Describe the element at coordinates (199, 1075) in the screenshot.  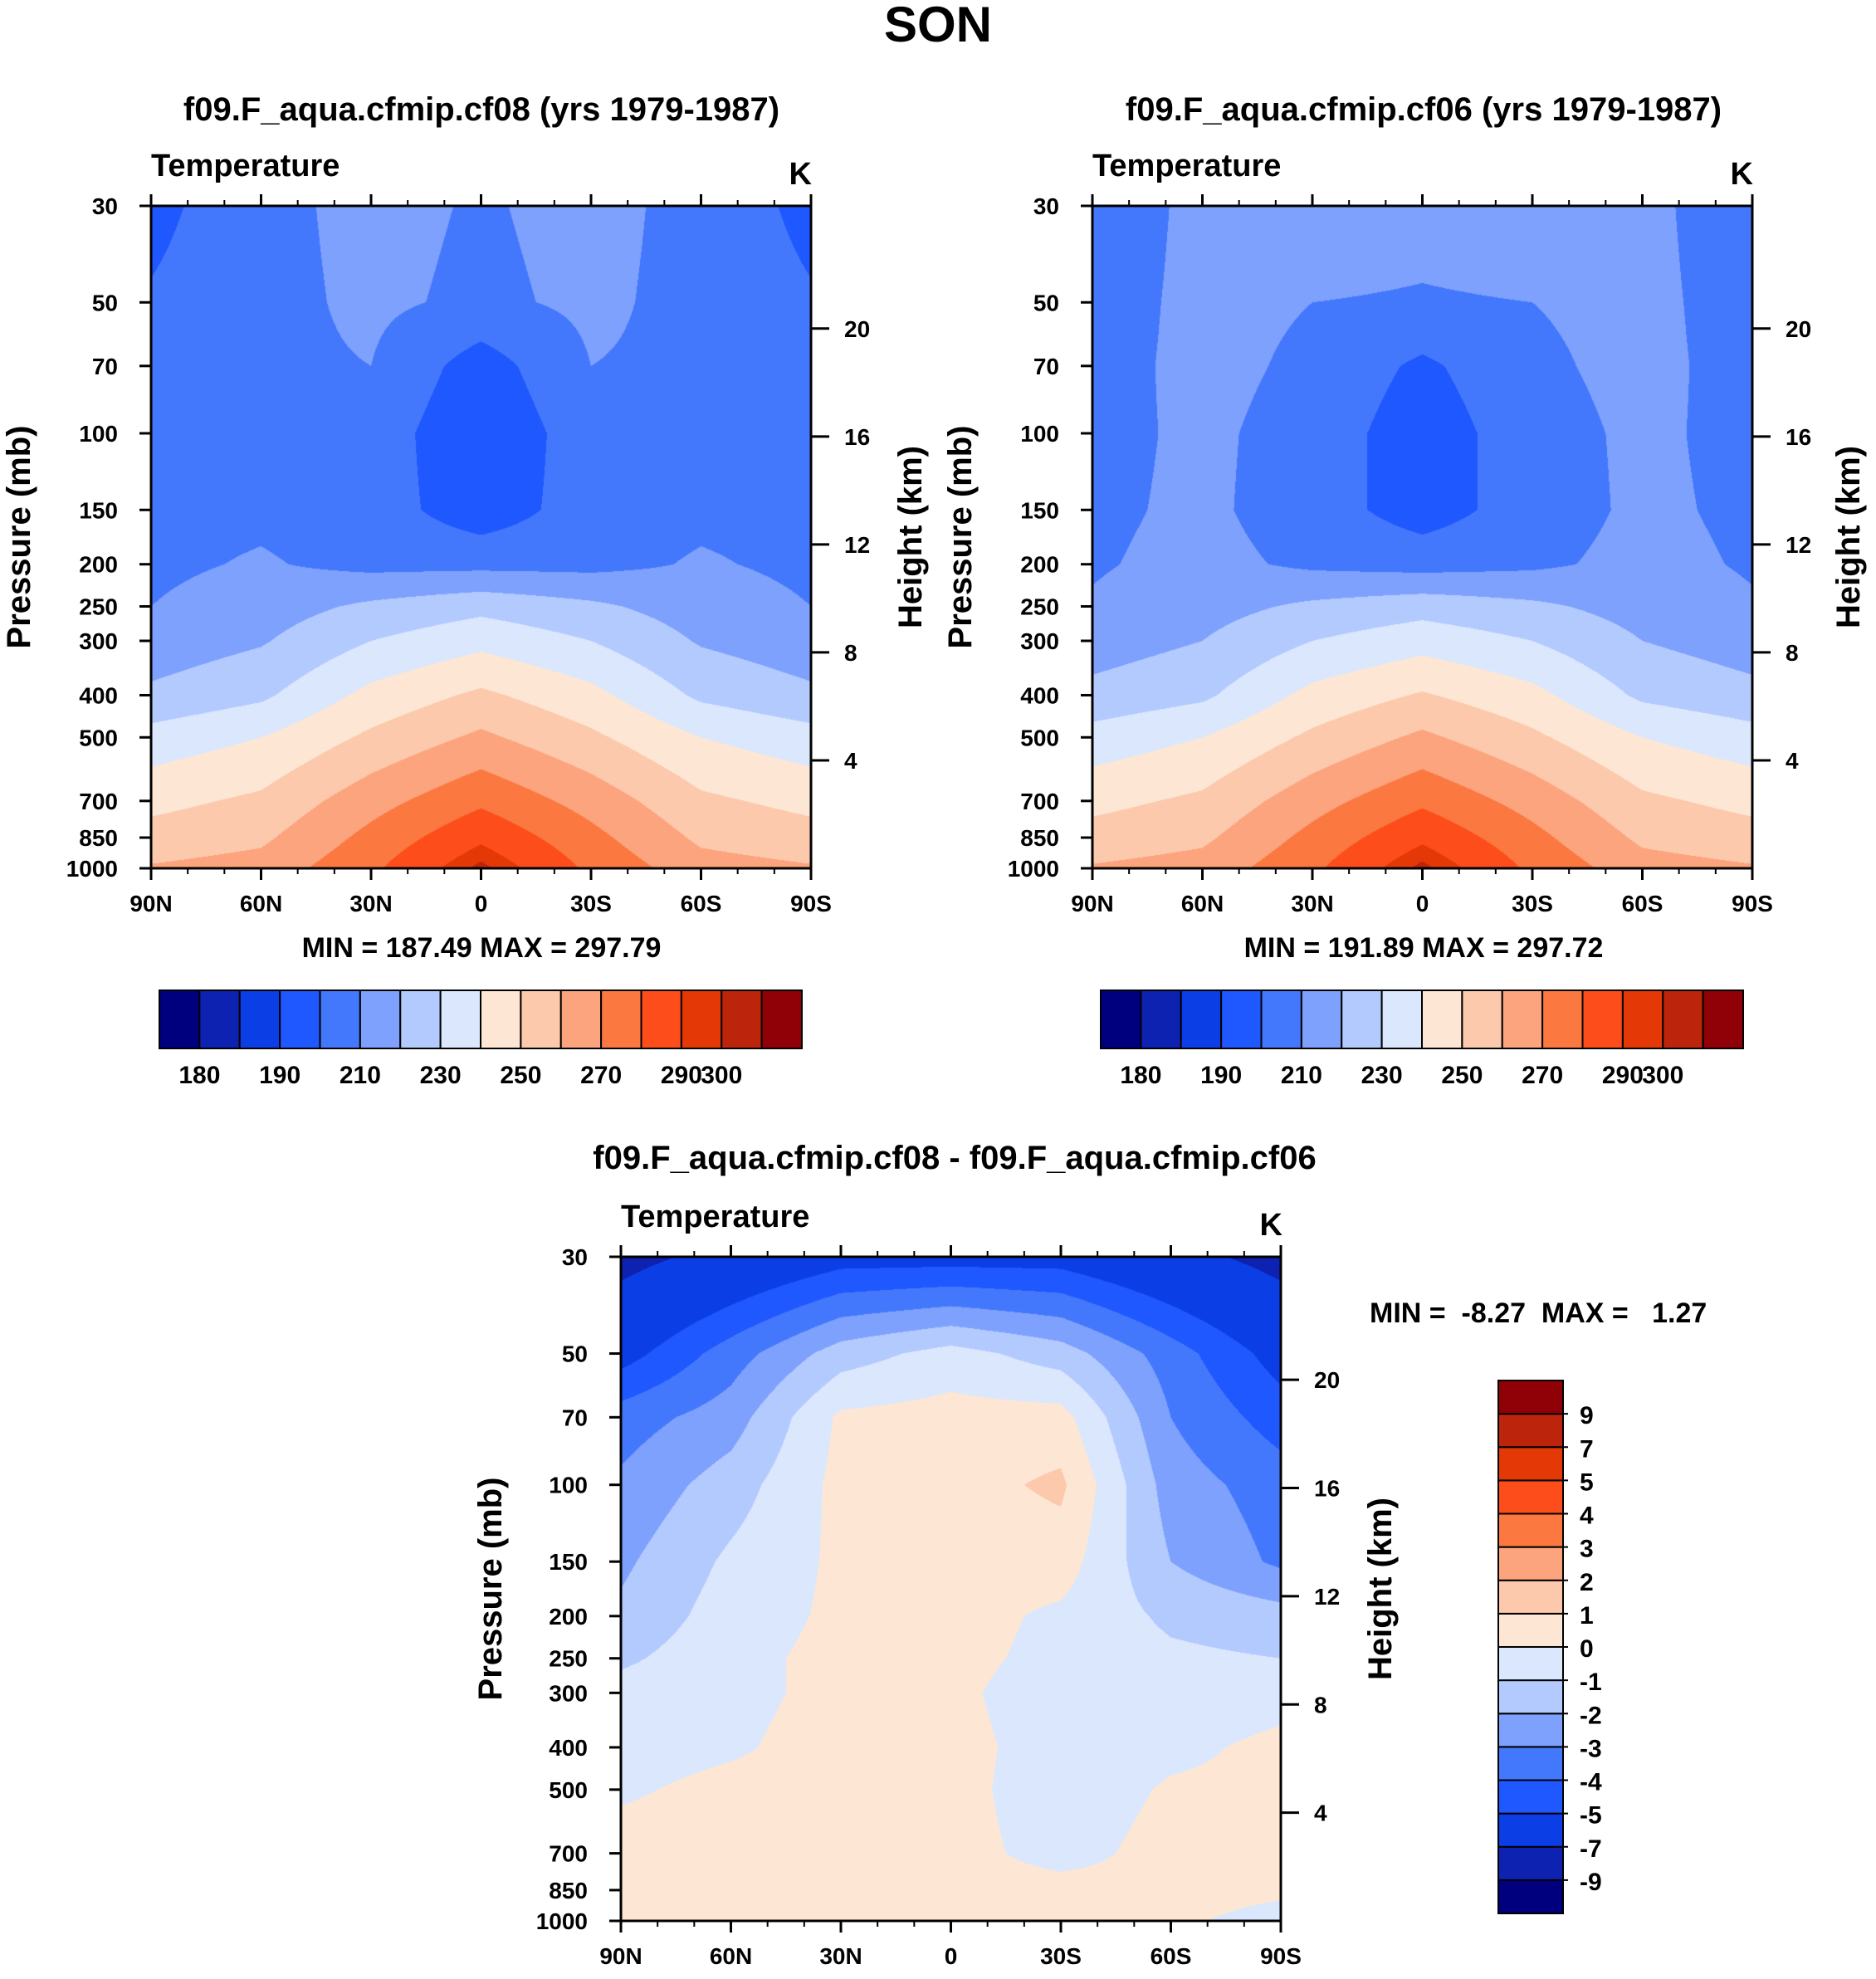
I see `colorbar-label: 180` at that location.